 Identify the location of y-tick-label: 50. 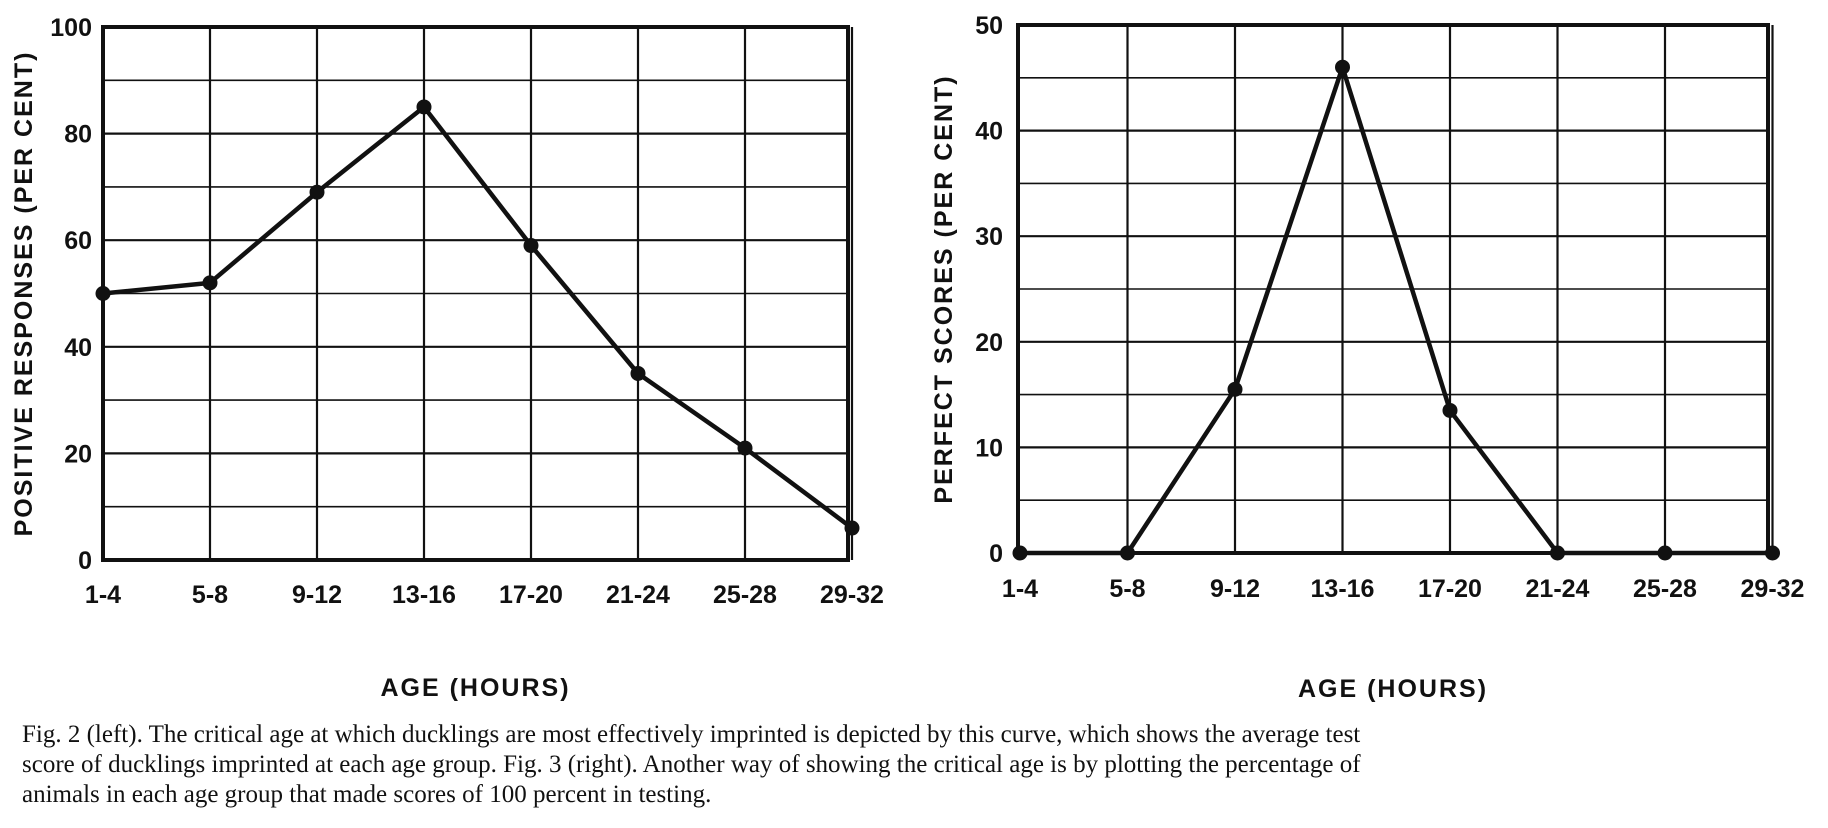
(989, 26).